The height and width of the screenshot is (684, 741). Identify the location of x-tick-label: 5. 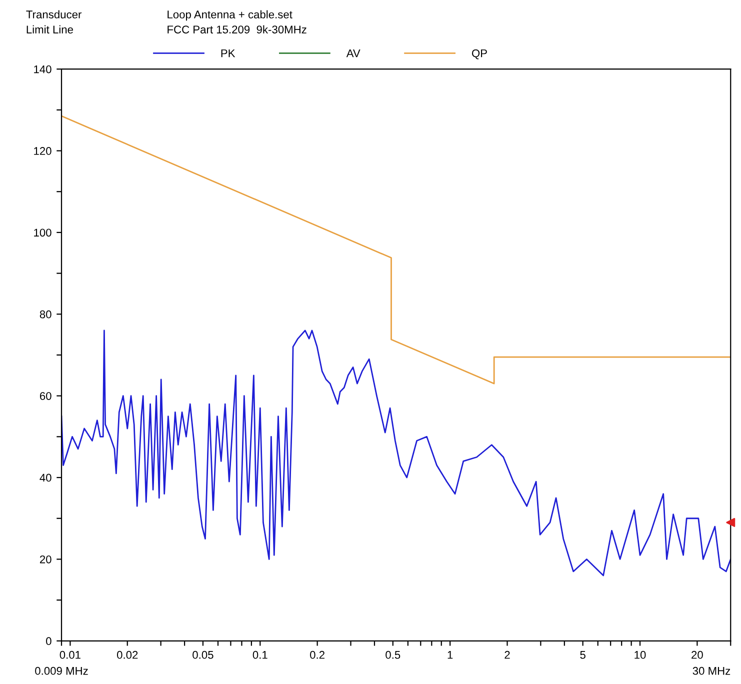
(583, 655).